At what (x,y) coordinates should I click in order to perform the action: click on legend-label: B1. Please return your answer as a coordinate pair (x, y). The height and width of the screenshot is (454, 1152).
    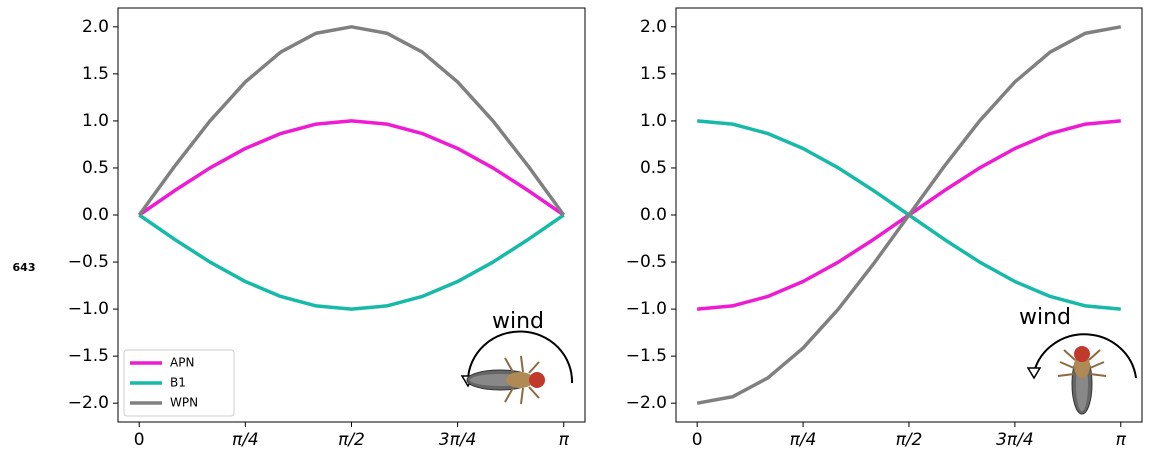
    Looking at the image, I should click on (178, 383).